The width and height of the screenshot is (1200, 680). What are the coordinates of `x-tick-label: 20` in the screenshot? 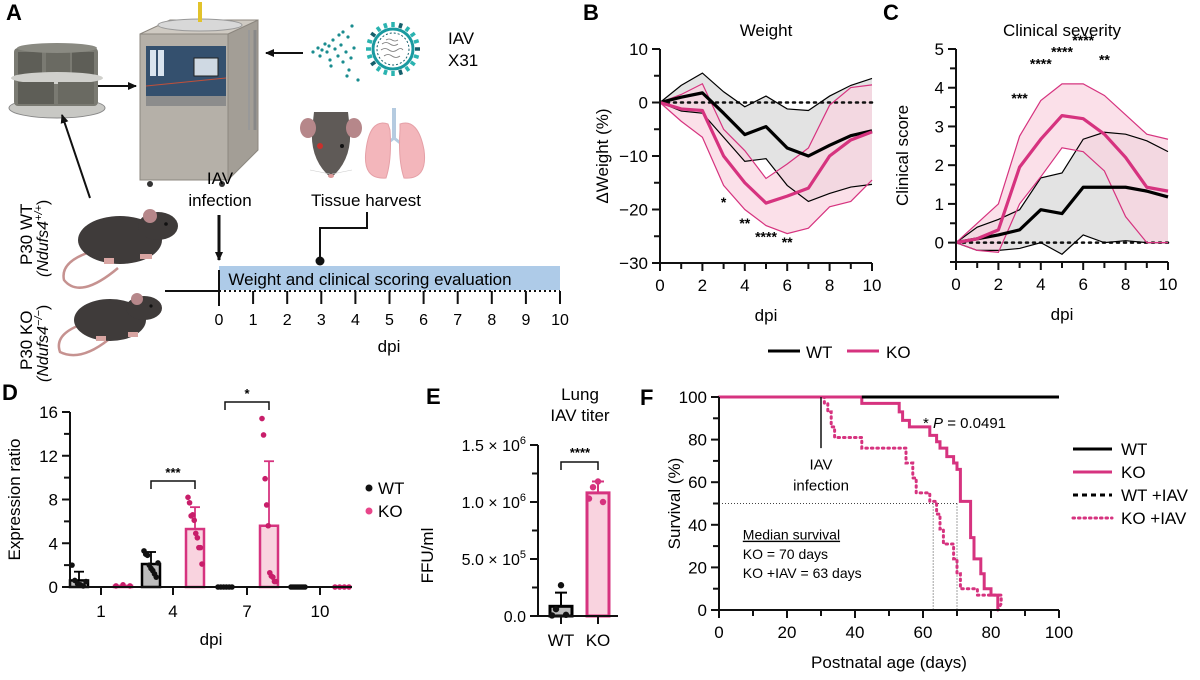 It's located at (787, 632).